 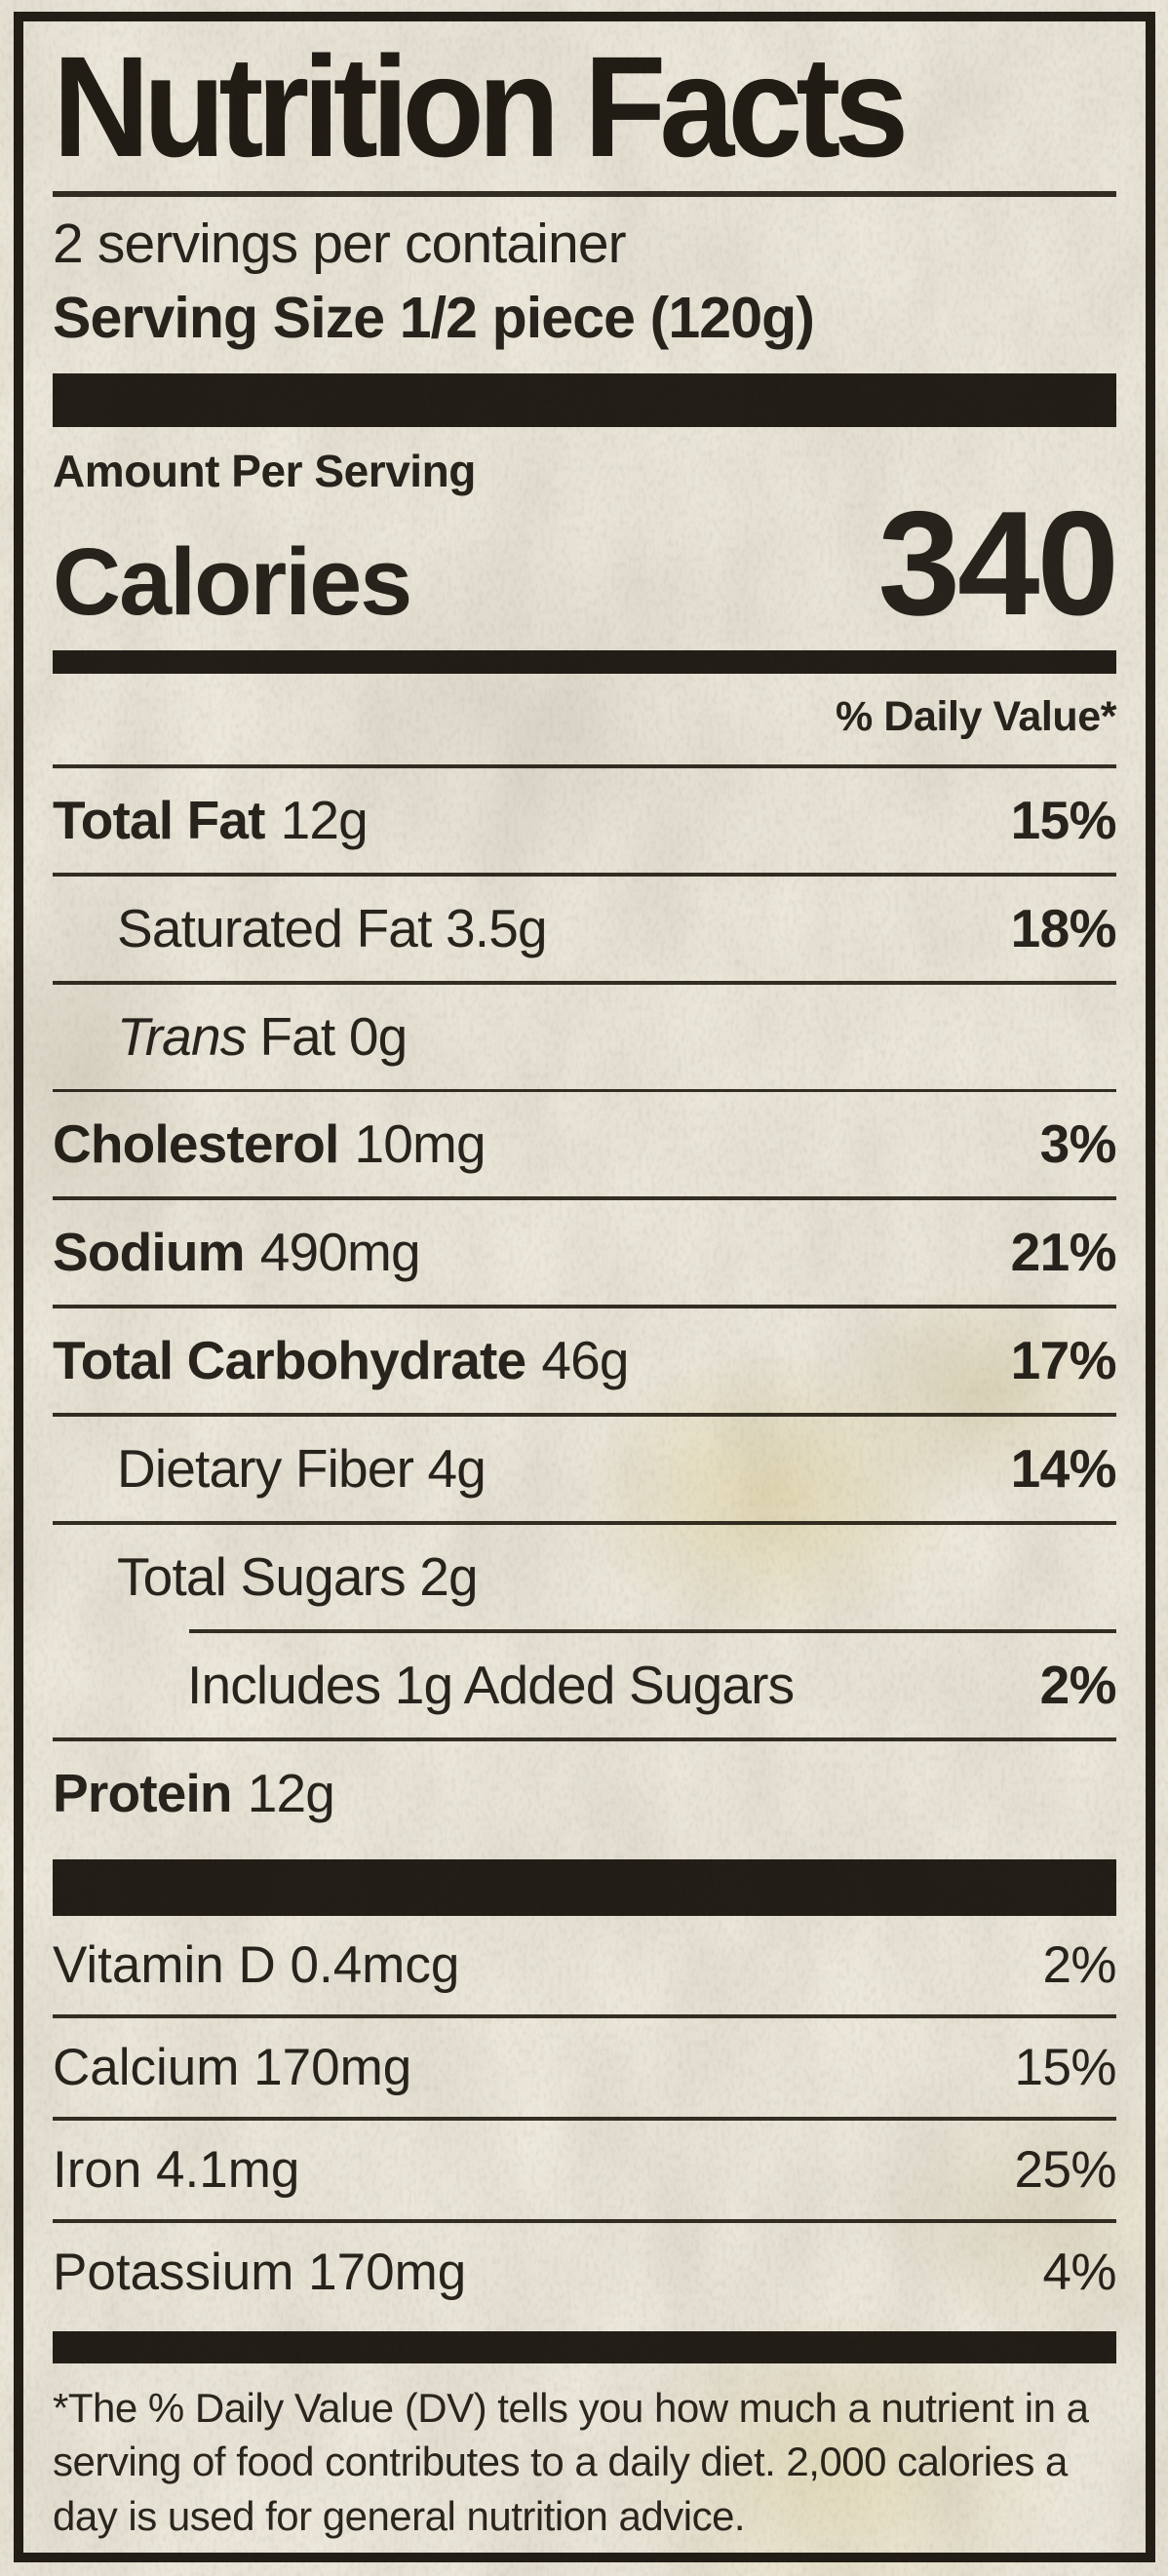 I want to click on nutrient-row-vitamin-d: Vitamin D 0.4mcg 2%, so click(x=585, y=1965).